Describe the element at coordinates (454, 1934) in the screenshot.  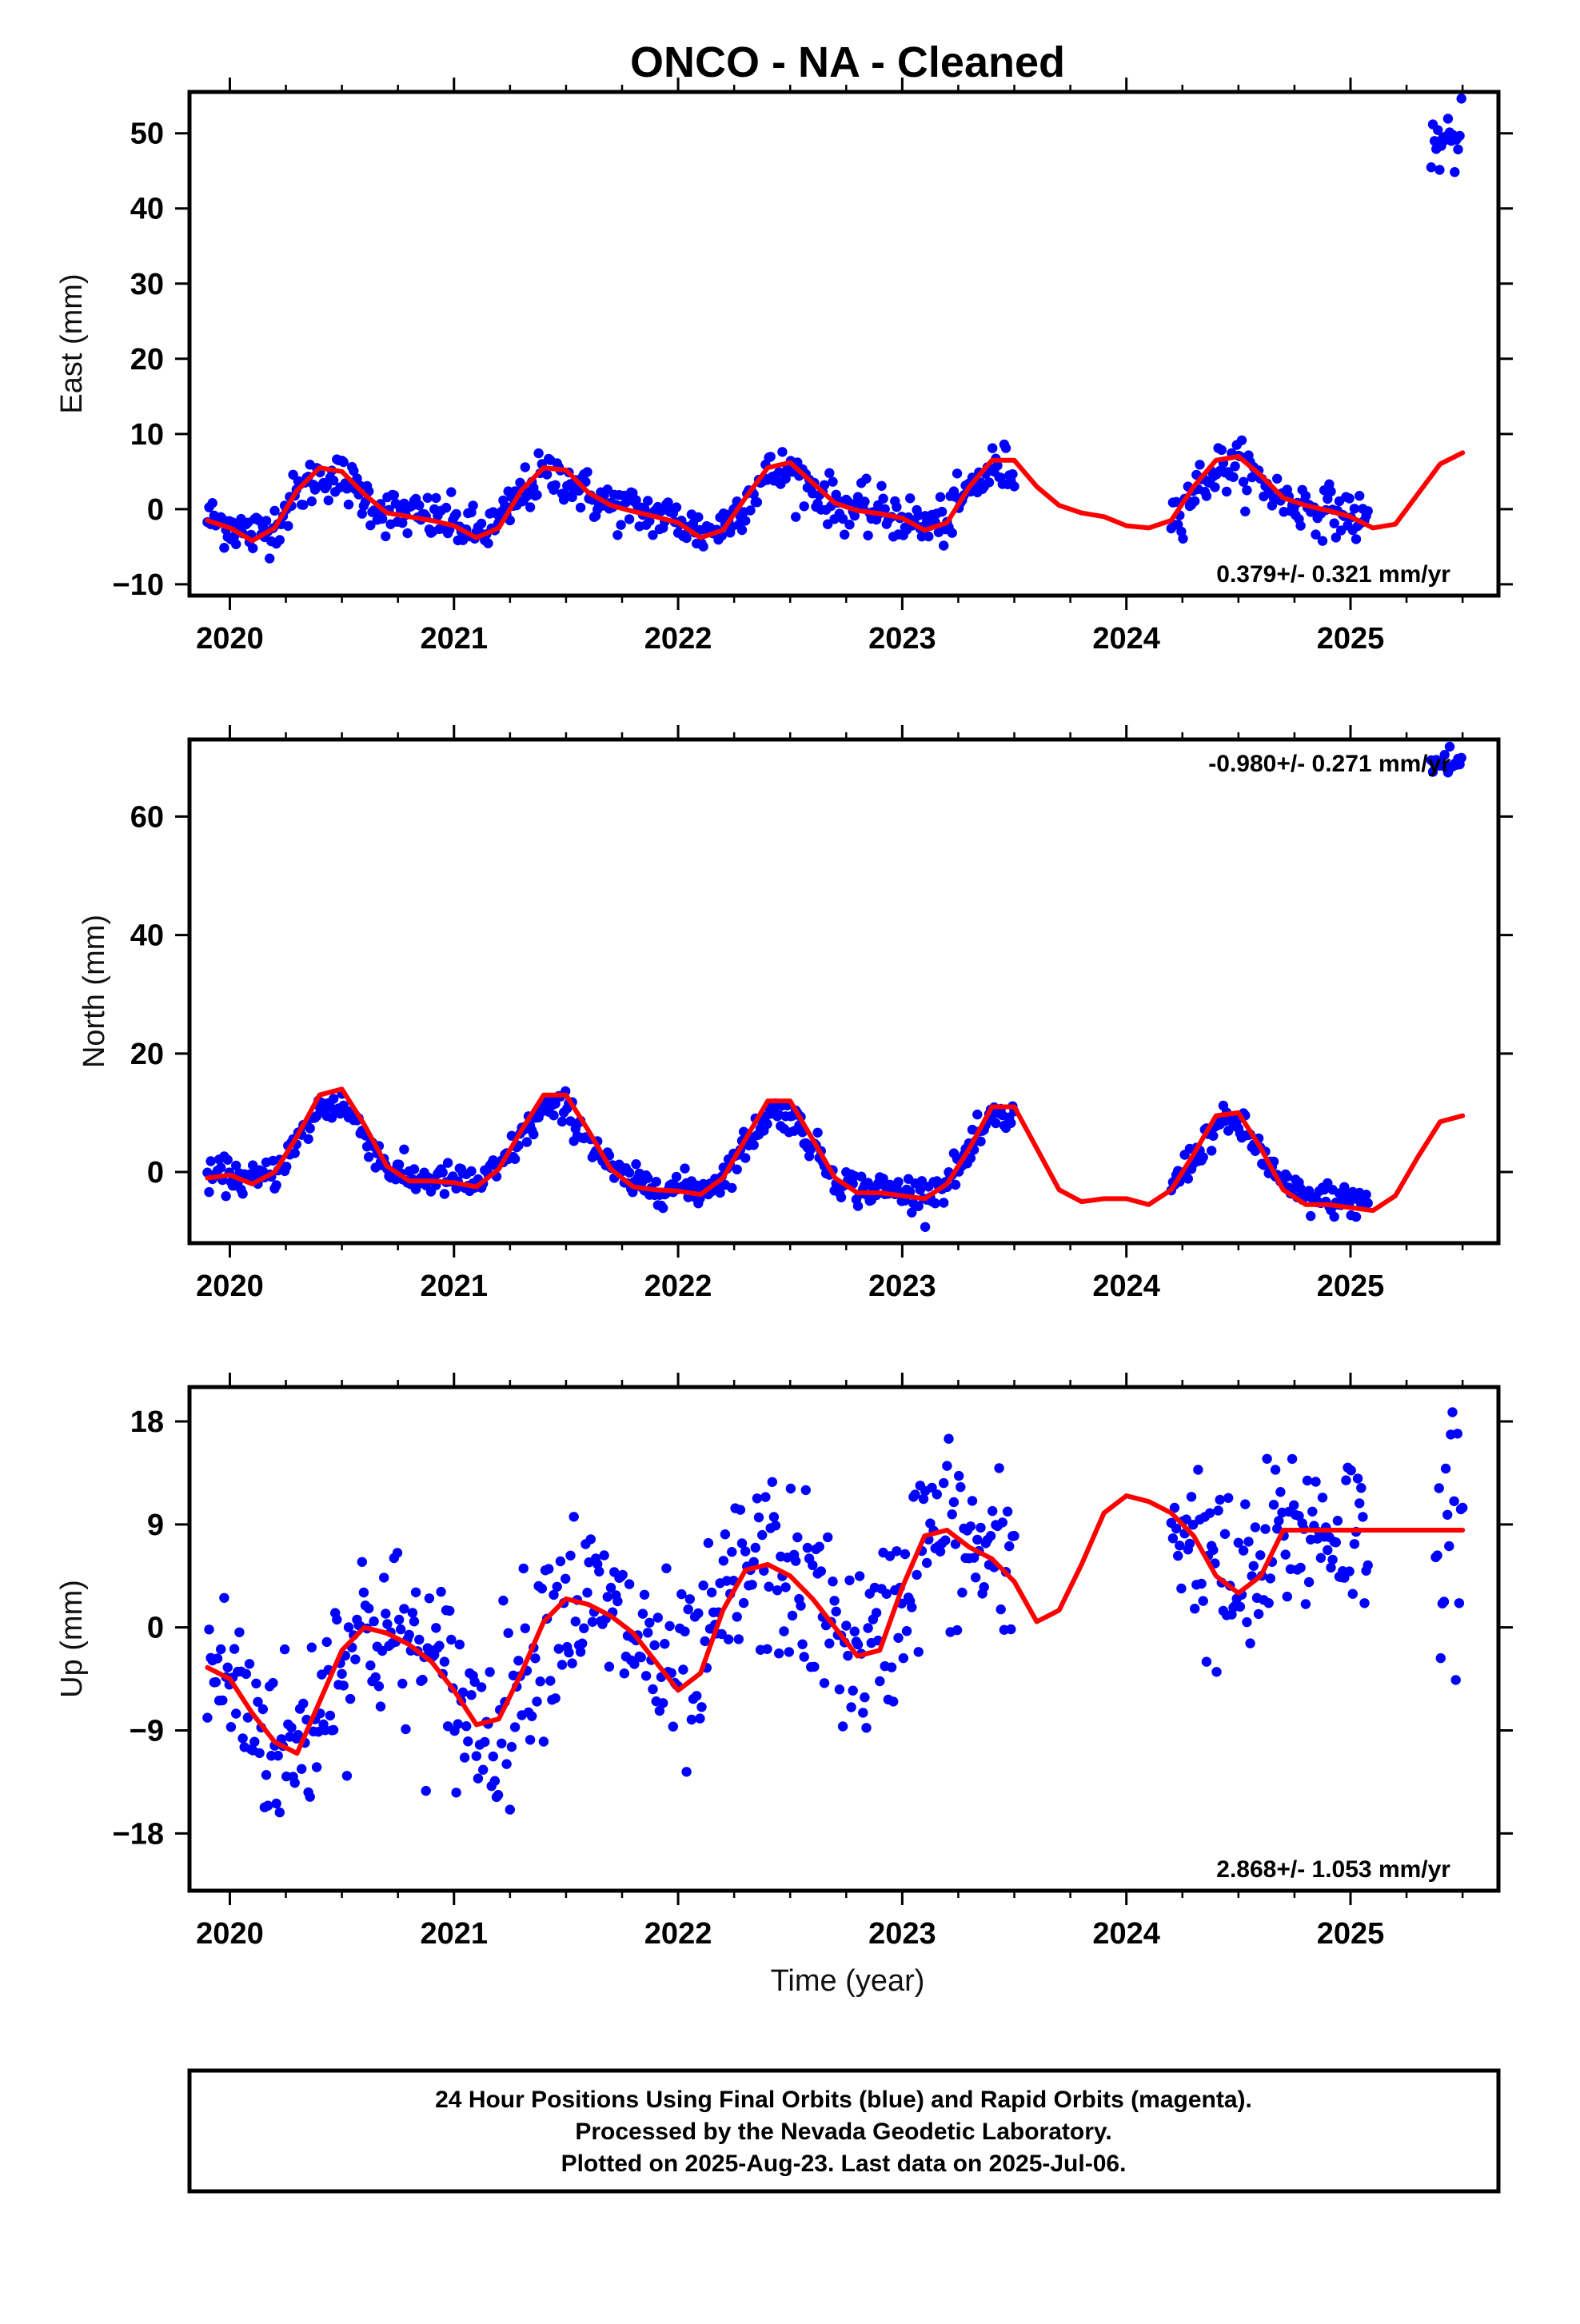
I see `x-tick-label: 2021` at that location.